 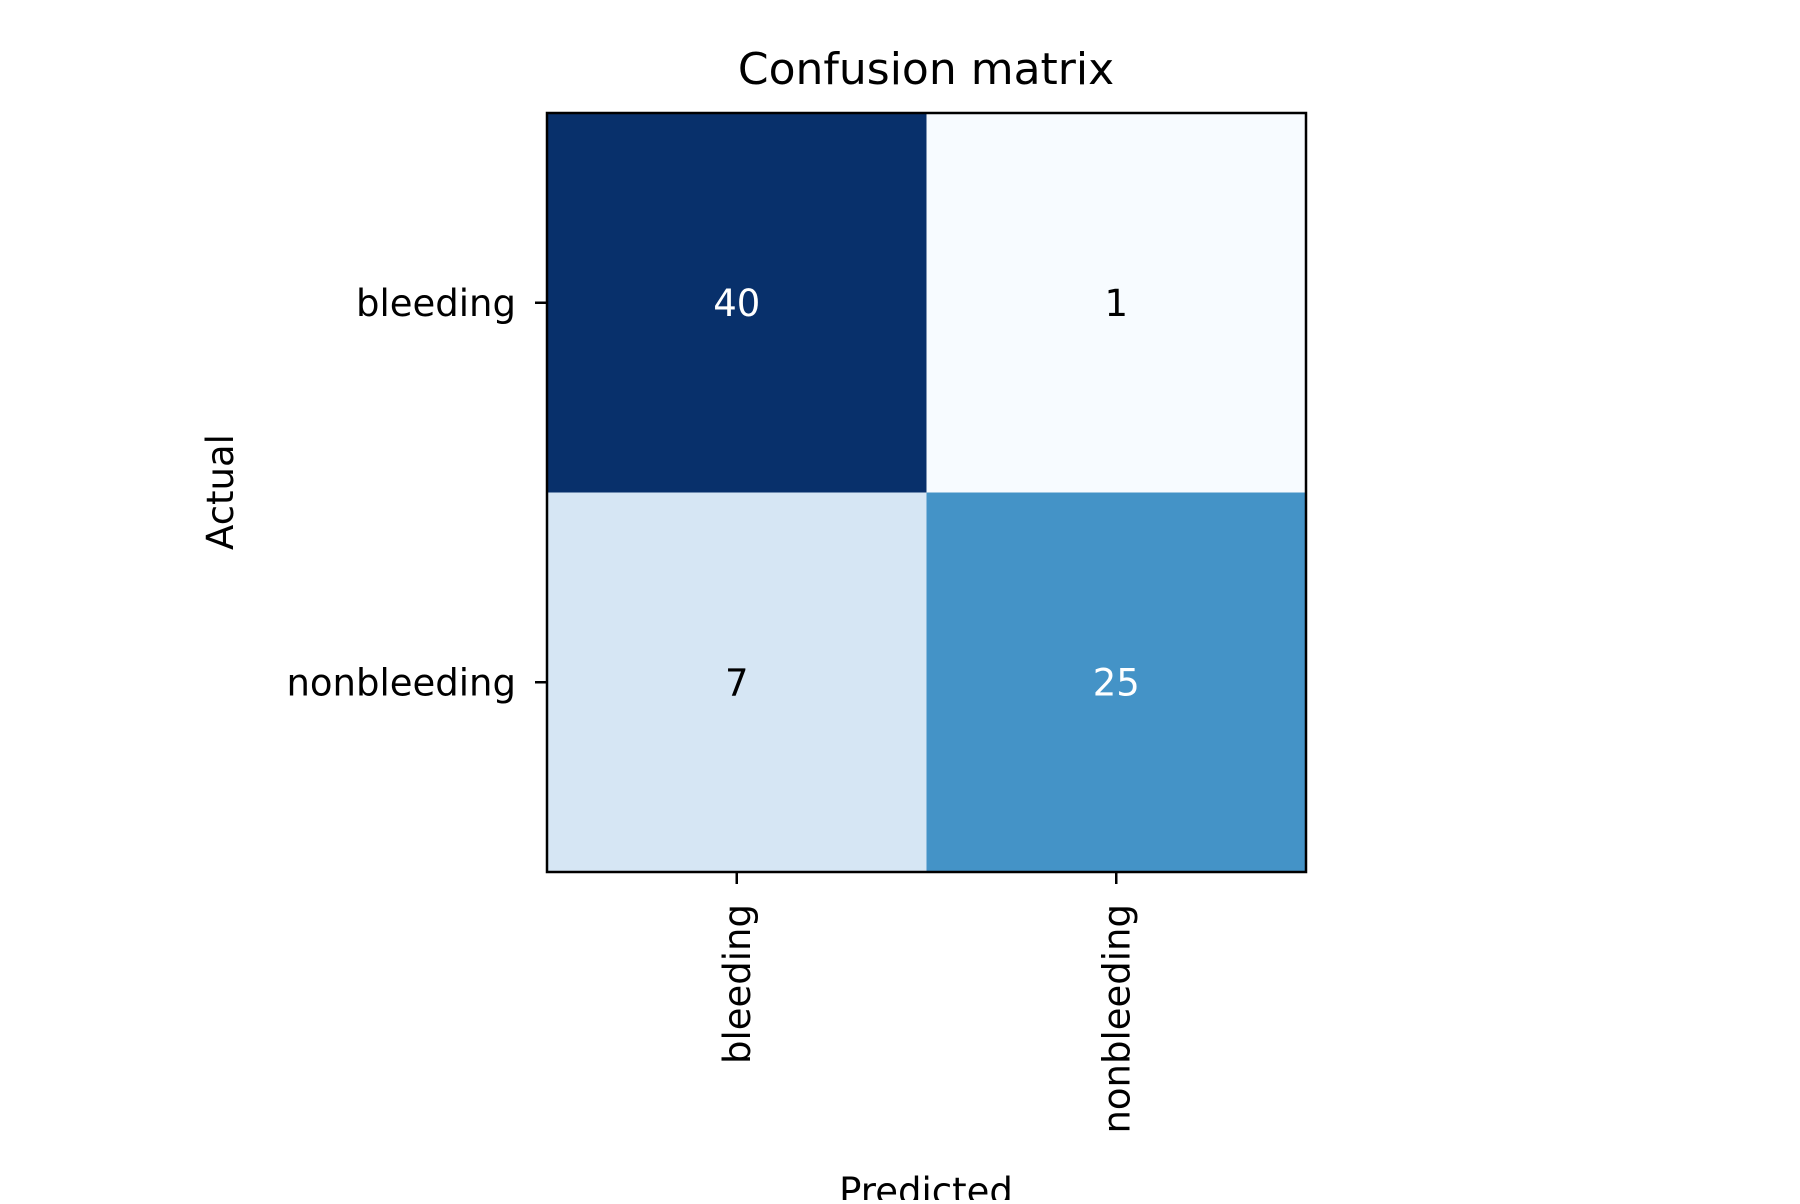 I want to click on y-axis-ticks: bleeding nonbleeding, so click(x=416, y=493).